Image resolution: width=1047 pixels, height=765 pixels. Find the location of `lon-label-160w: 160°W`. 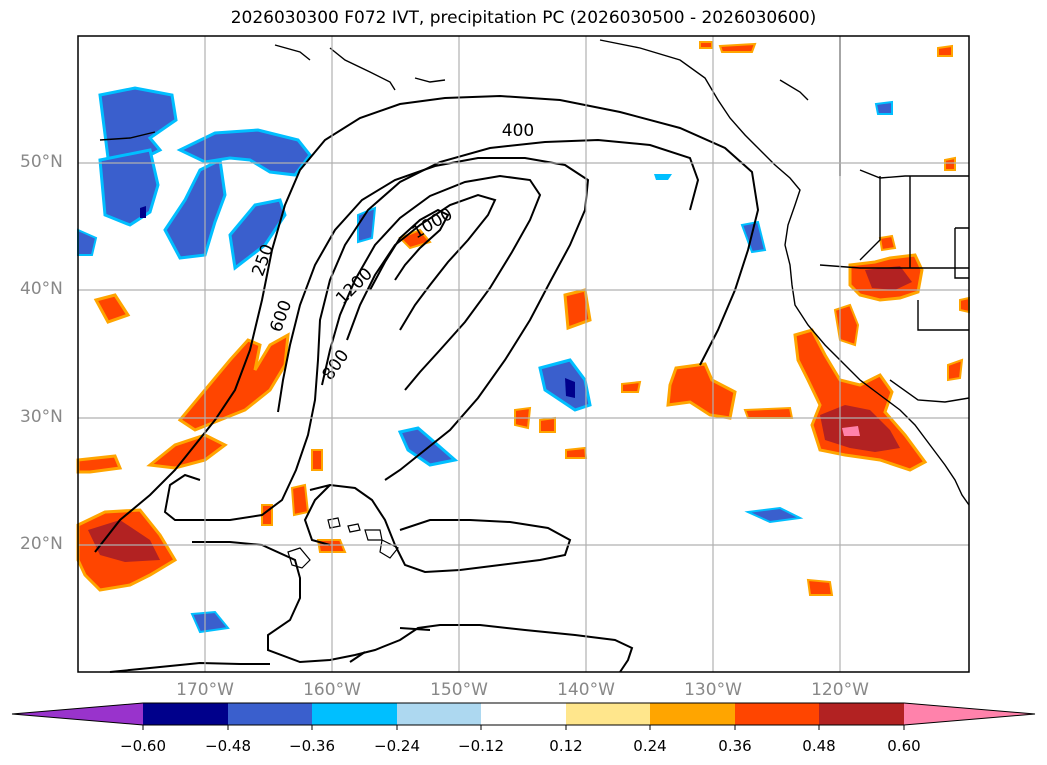

lon-label-160w: 160°W is located at coordinates (332, 690).